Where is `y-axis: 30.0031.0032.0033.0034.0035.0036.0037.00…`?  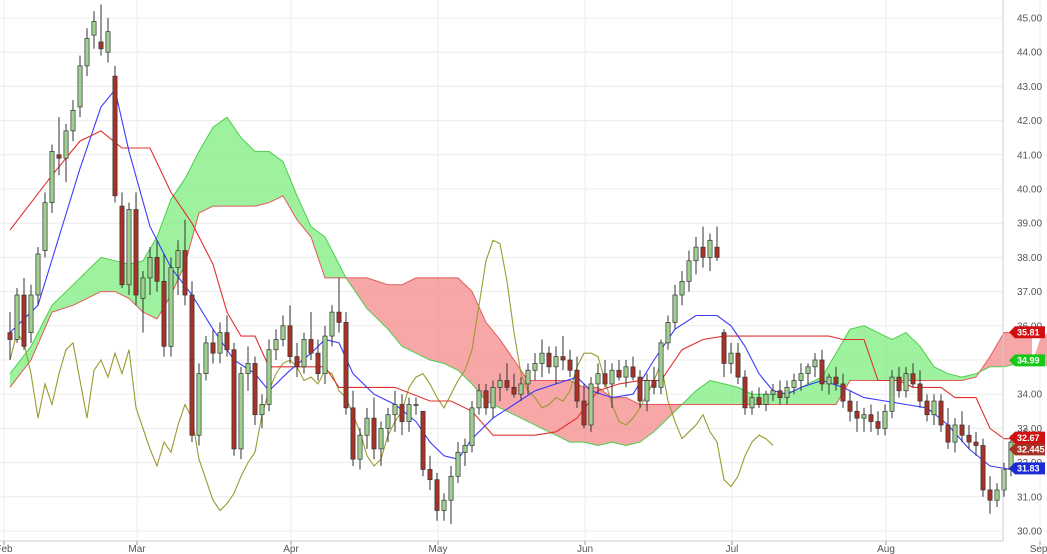
y-axis: 30.0031.0032.0033.0034.0035.0036.0037.00… is located at coordinates (1022, 270).